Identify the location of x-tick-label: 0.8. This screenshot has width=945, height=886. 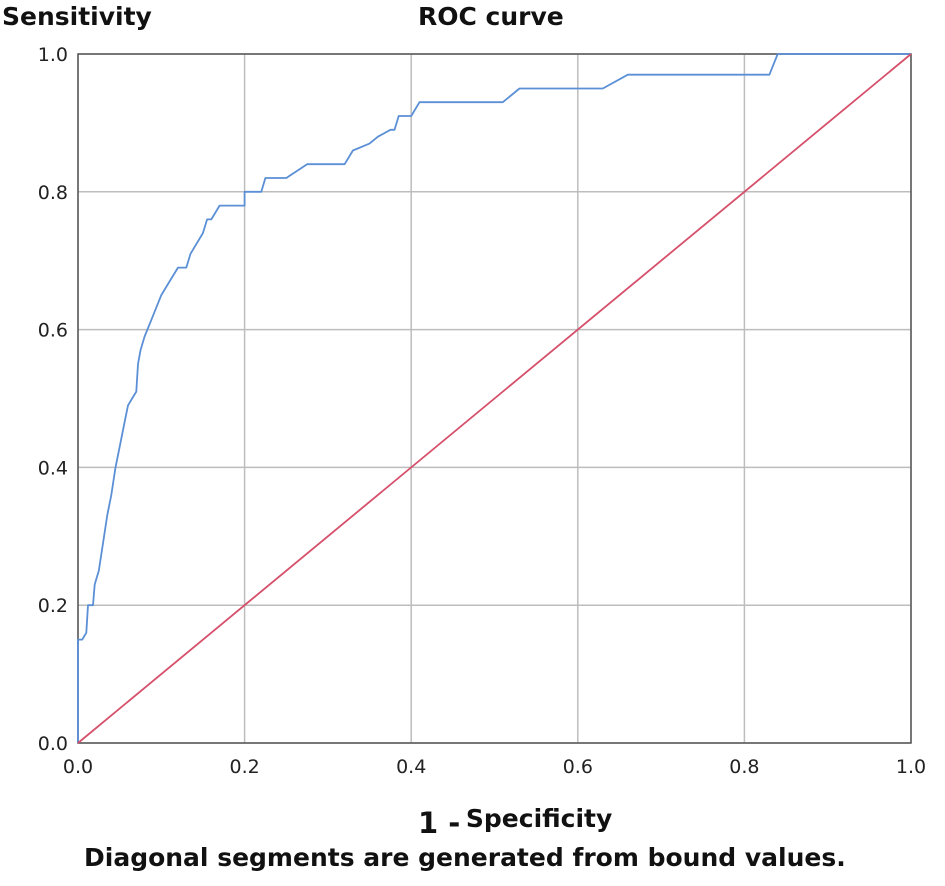
(744, 767).